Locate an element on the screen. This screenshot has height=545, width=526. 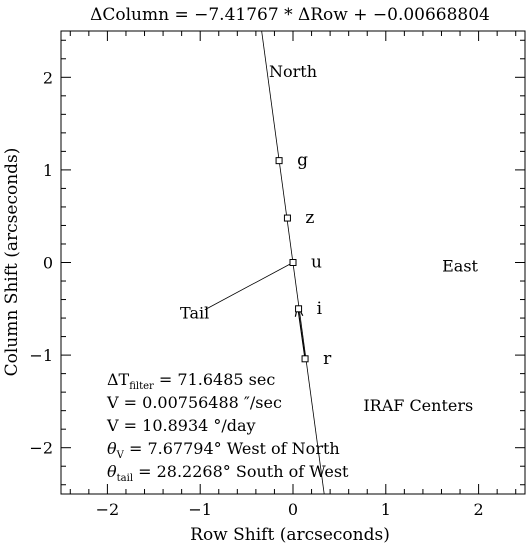
point-label-u: u is located at coordinates (316, 263).